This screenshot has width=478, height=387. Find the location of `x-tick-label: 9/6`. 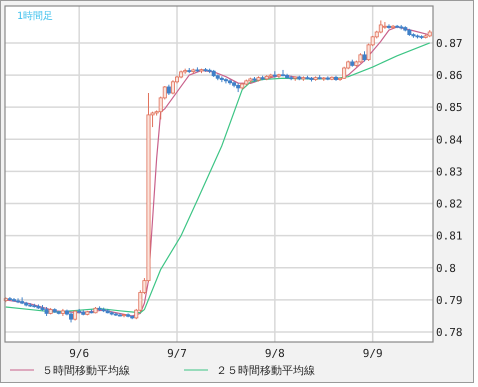

x-tick-label: 9/6 is located at coordinates (79, 353).